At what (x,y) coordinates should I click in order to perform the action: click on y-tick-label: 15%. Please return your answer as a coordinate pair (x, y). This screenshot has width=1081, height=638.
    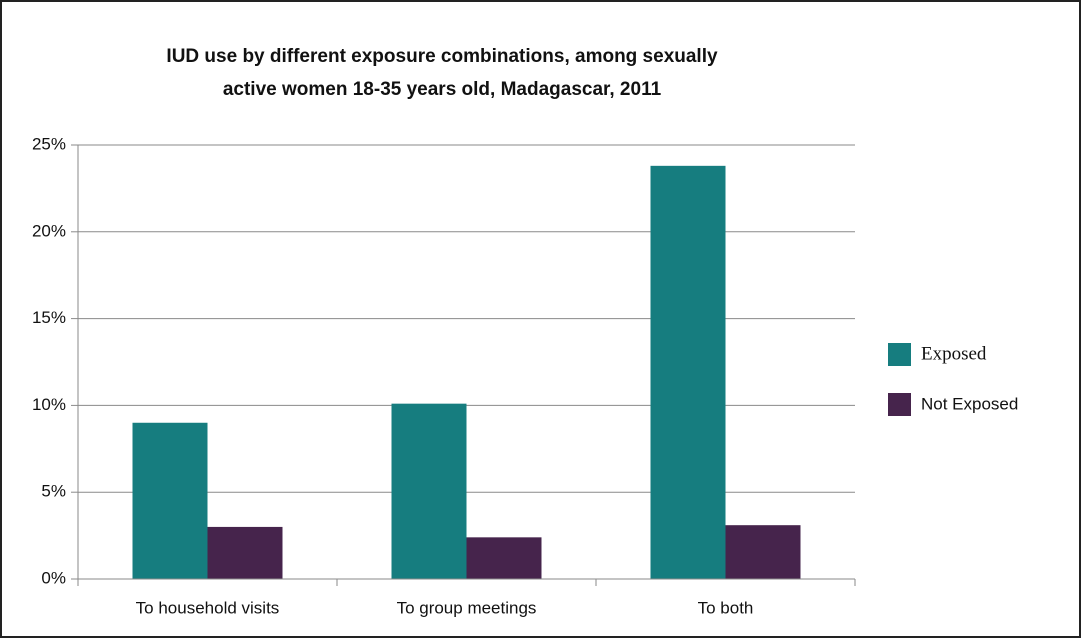
    Looking at the image, I should click on (49, 317).